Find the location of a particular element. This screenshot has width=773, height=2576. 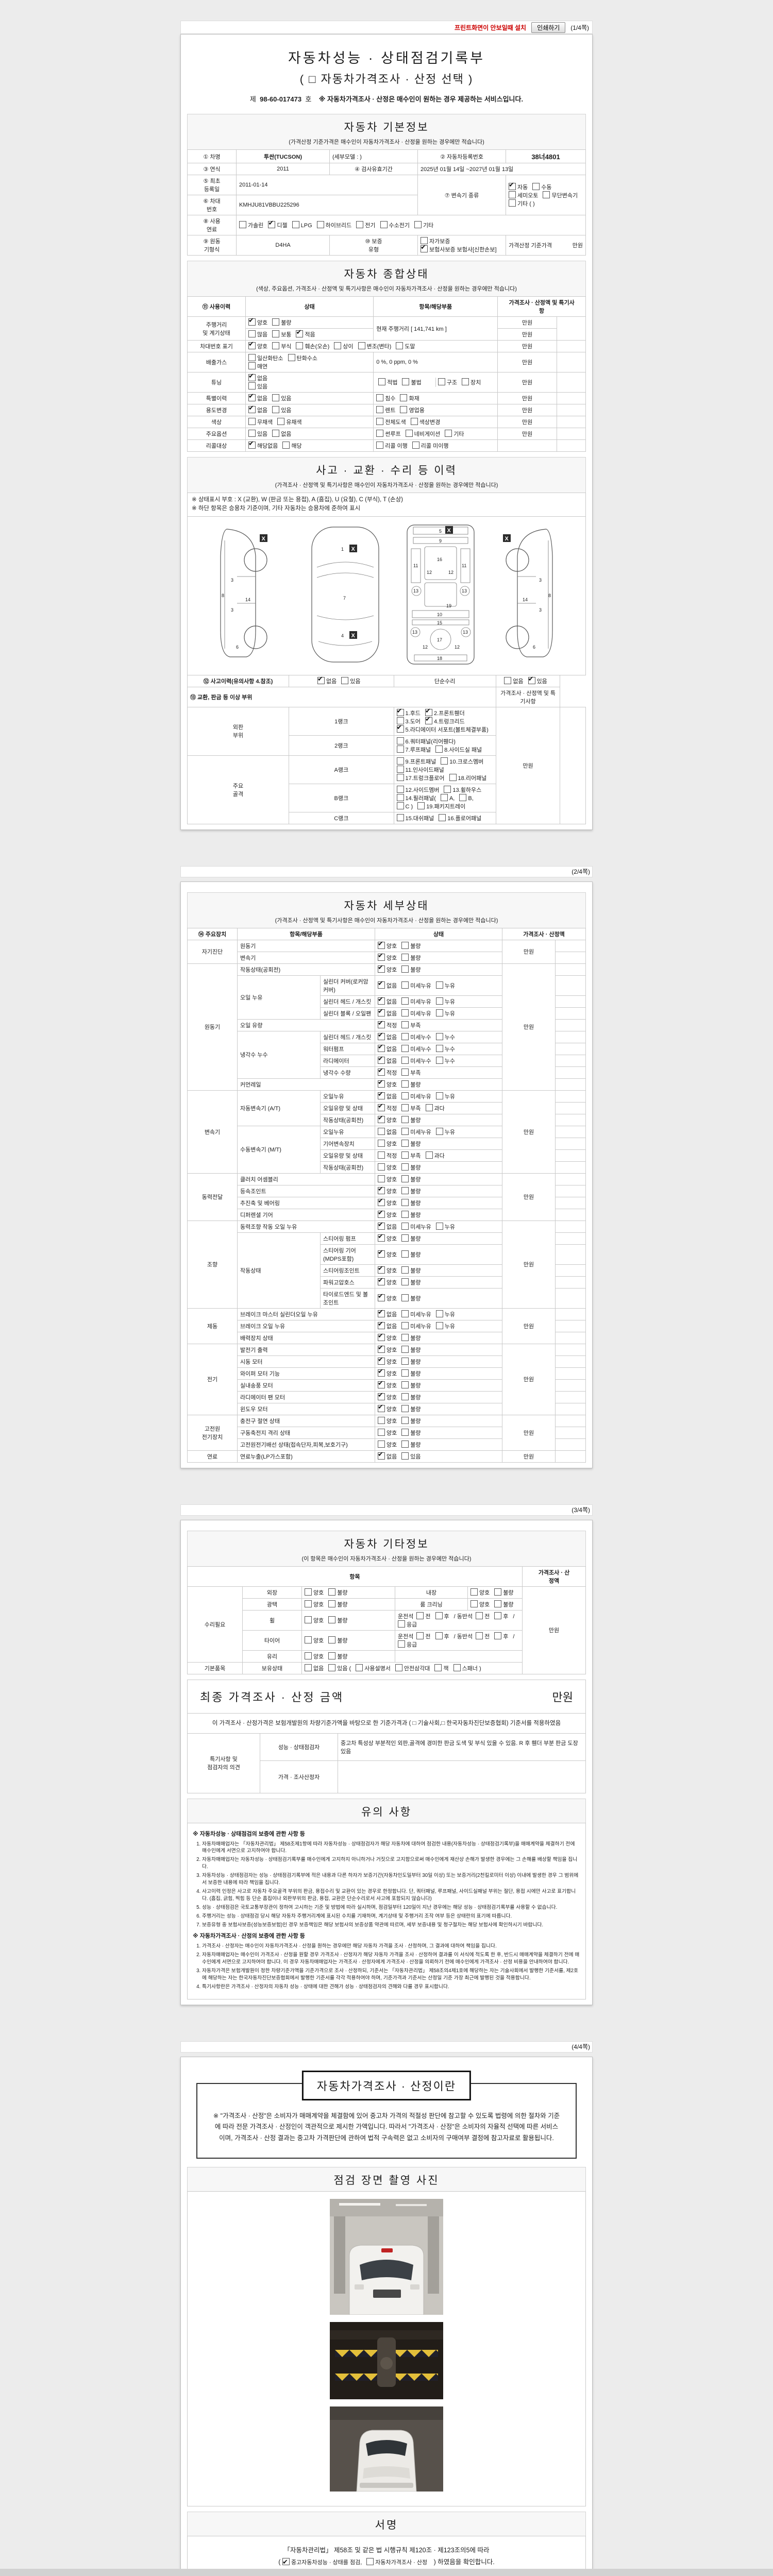

checkbox-option: 11.인사이드패널 is located at coordinates (420, 769).